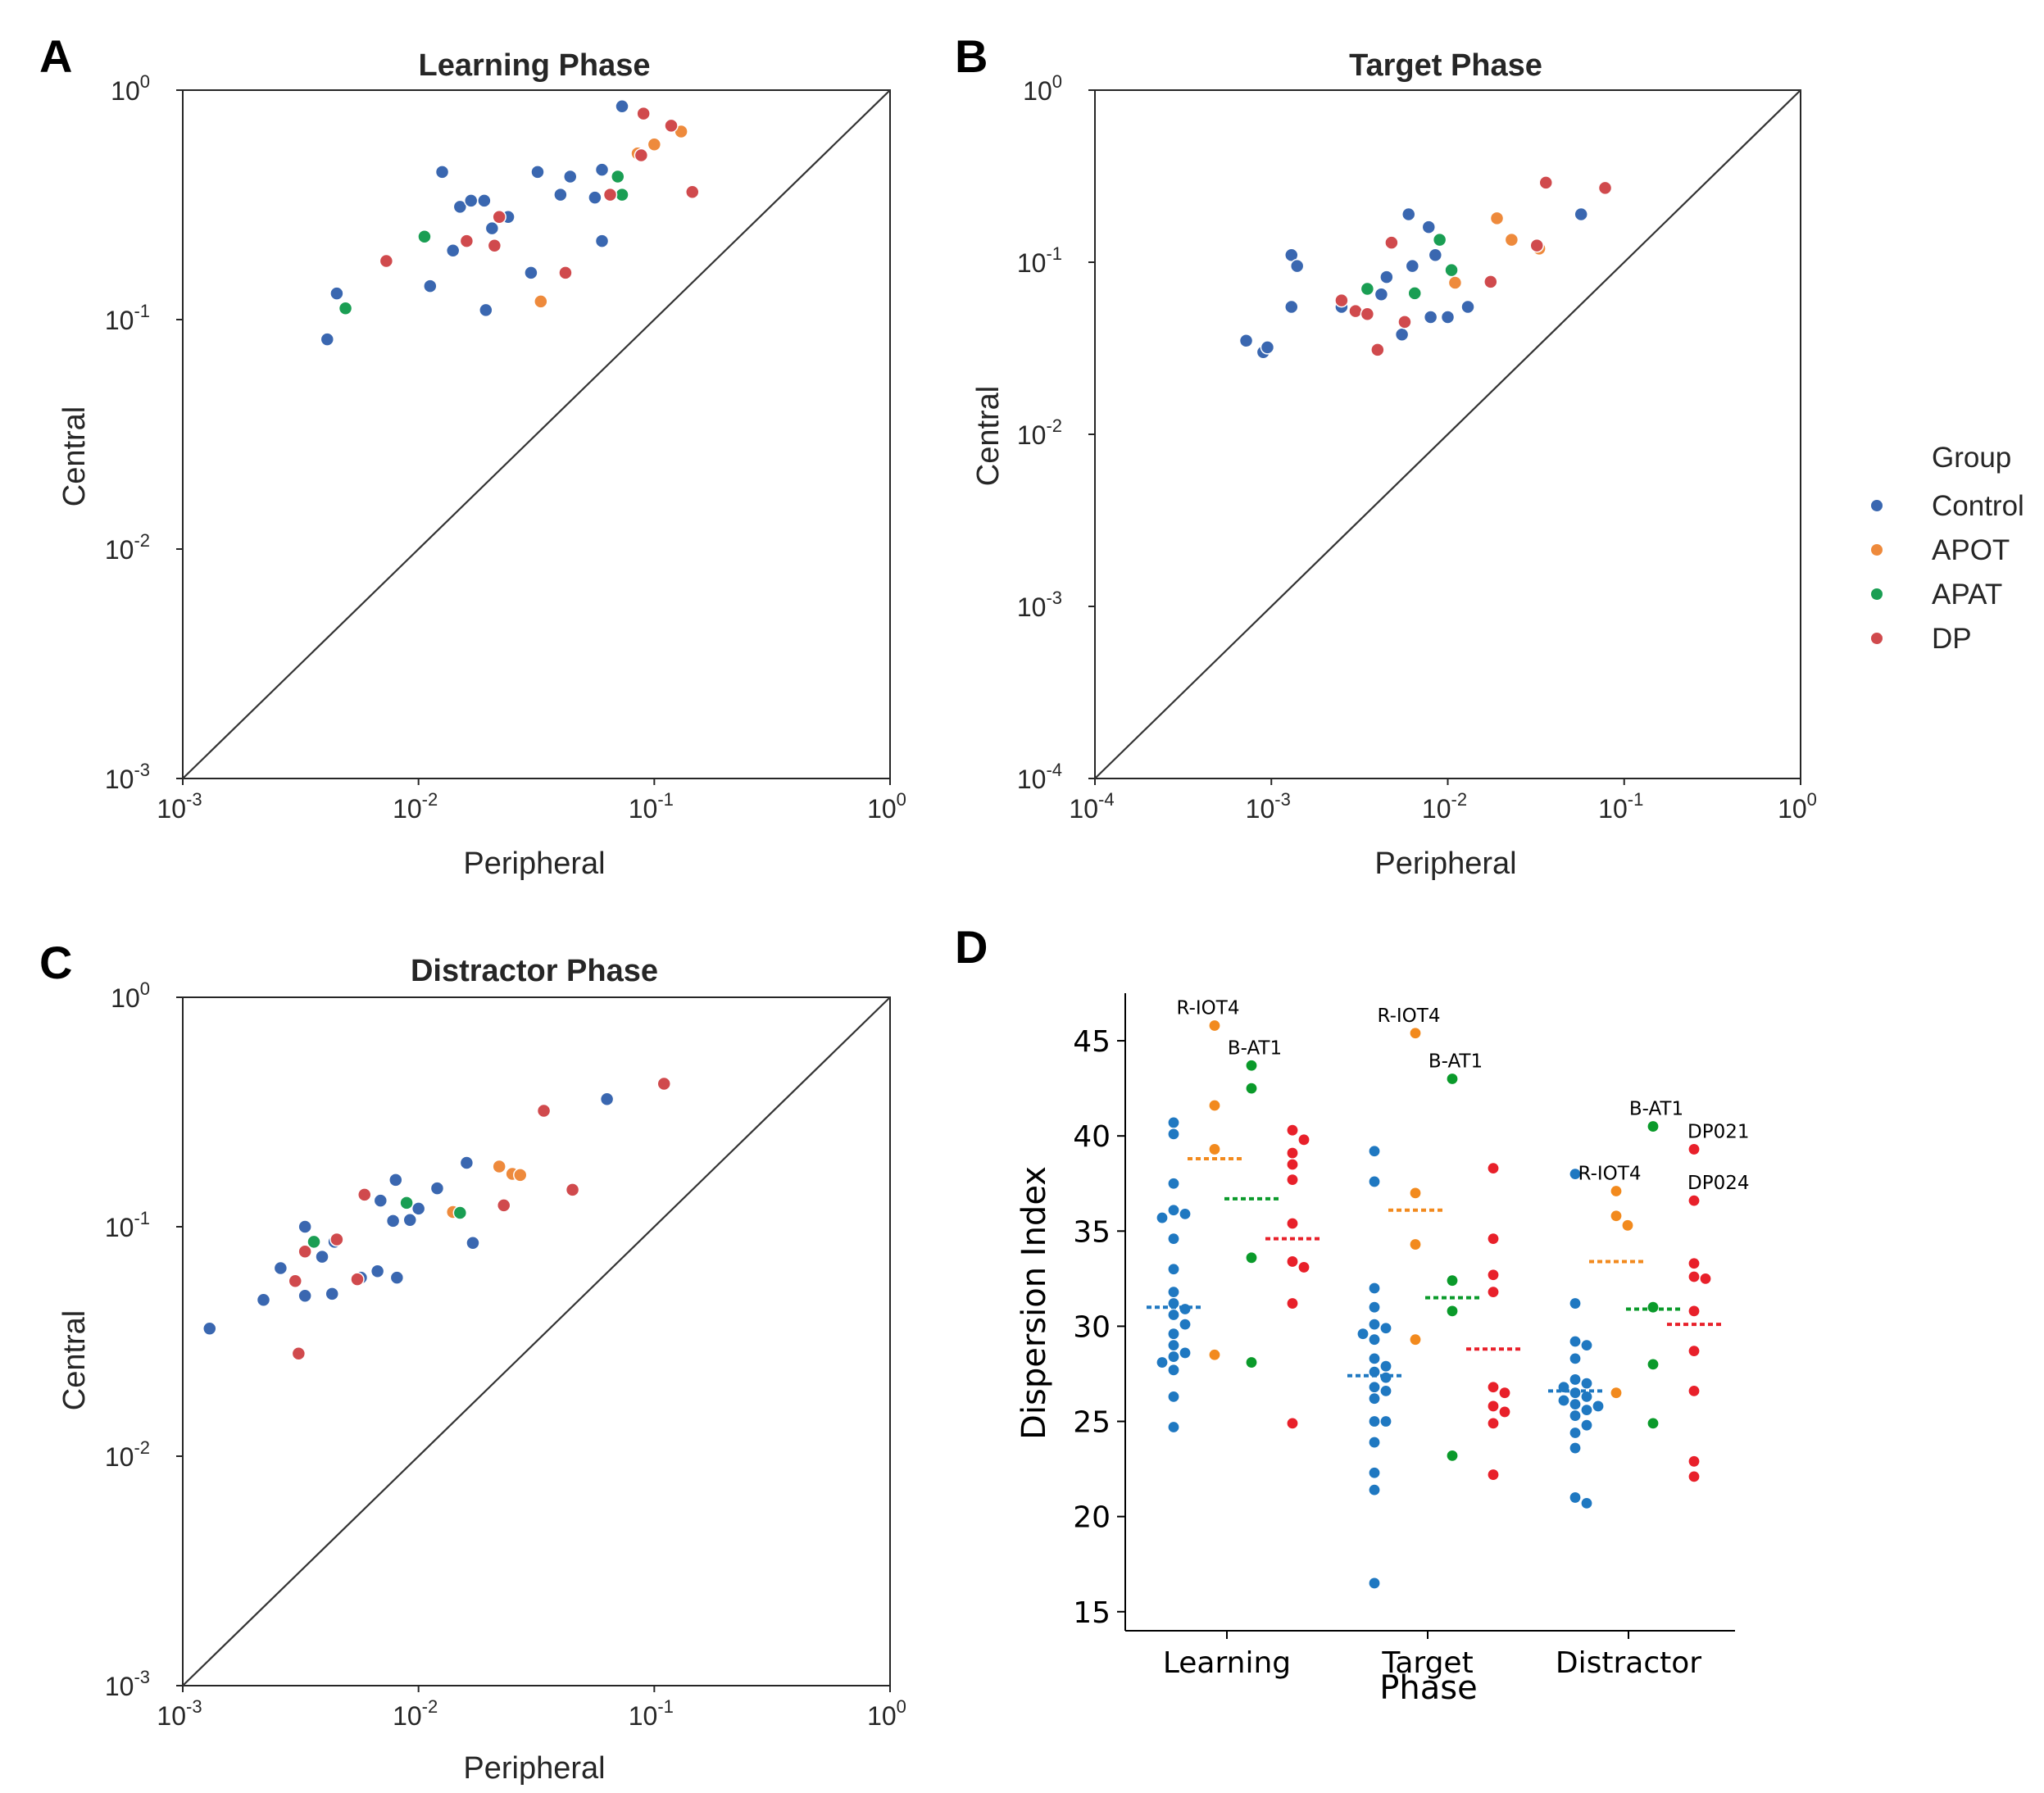  What do you see at coordinates (1054, 598) in the screenshot?
I see `y-tick-exponent: -3` at bounding box center [1054, 598].